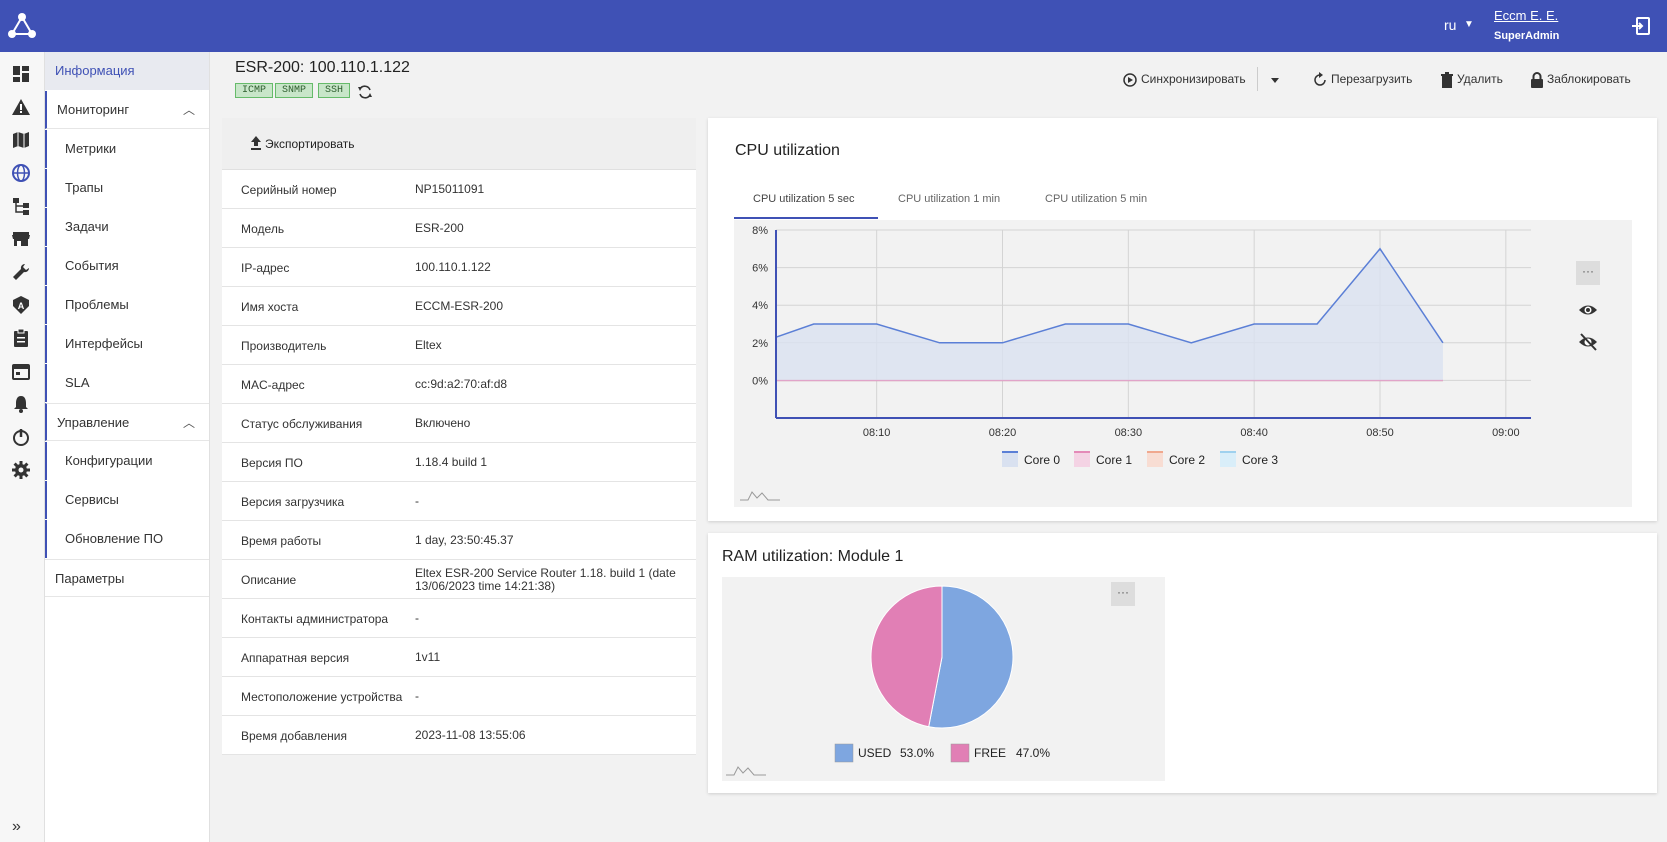  I want to click on sync-label: Синхронизировать, so click(1193, 79).